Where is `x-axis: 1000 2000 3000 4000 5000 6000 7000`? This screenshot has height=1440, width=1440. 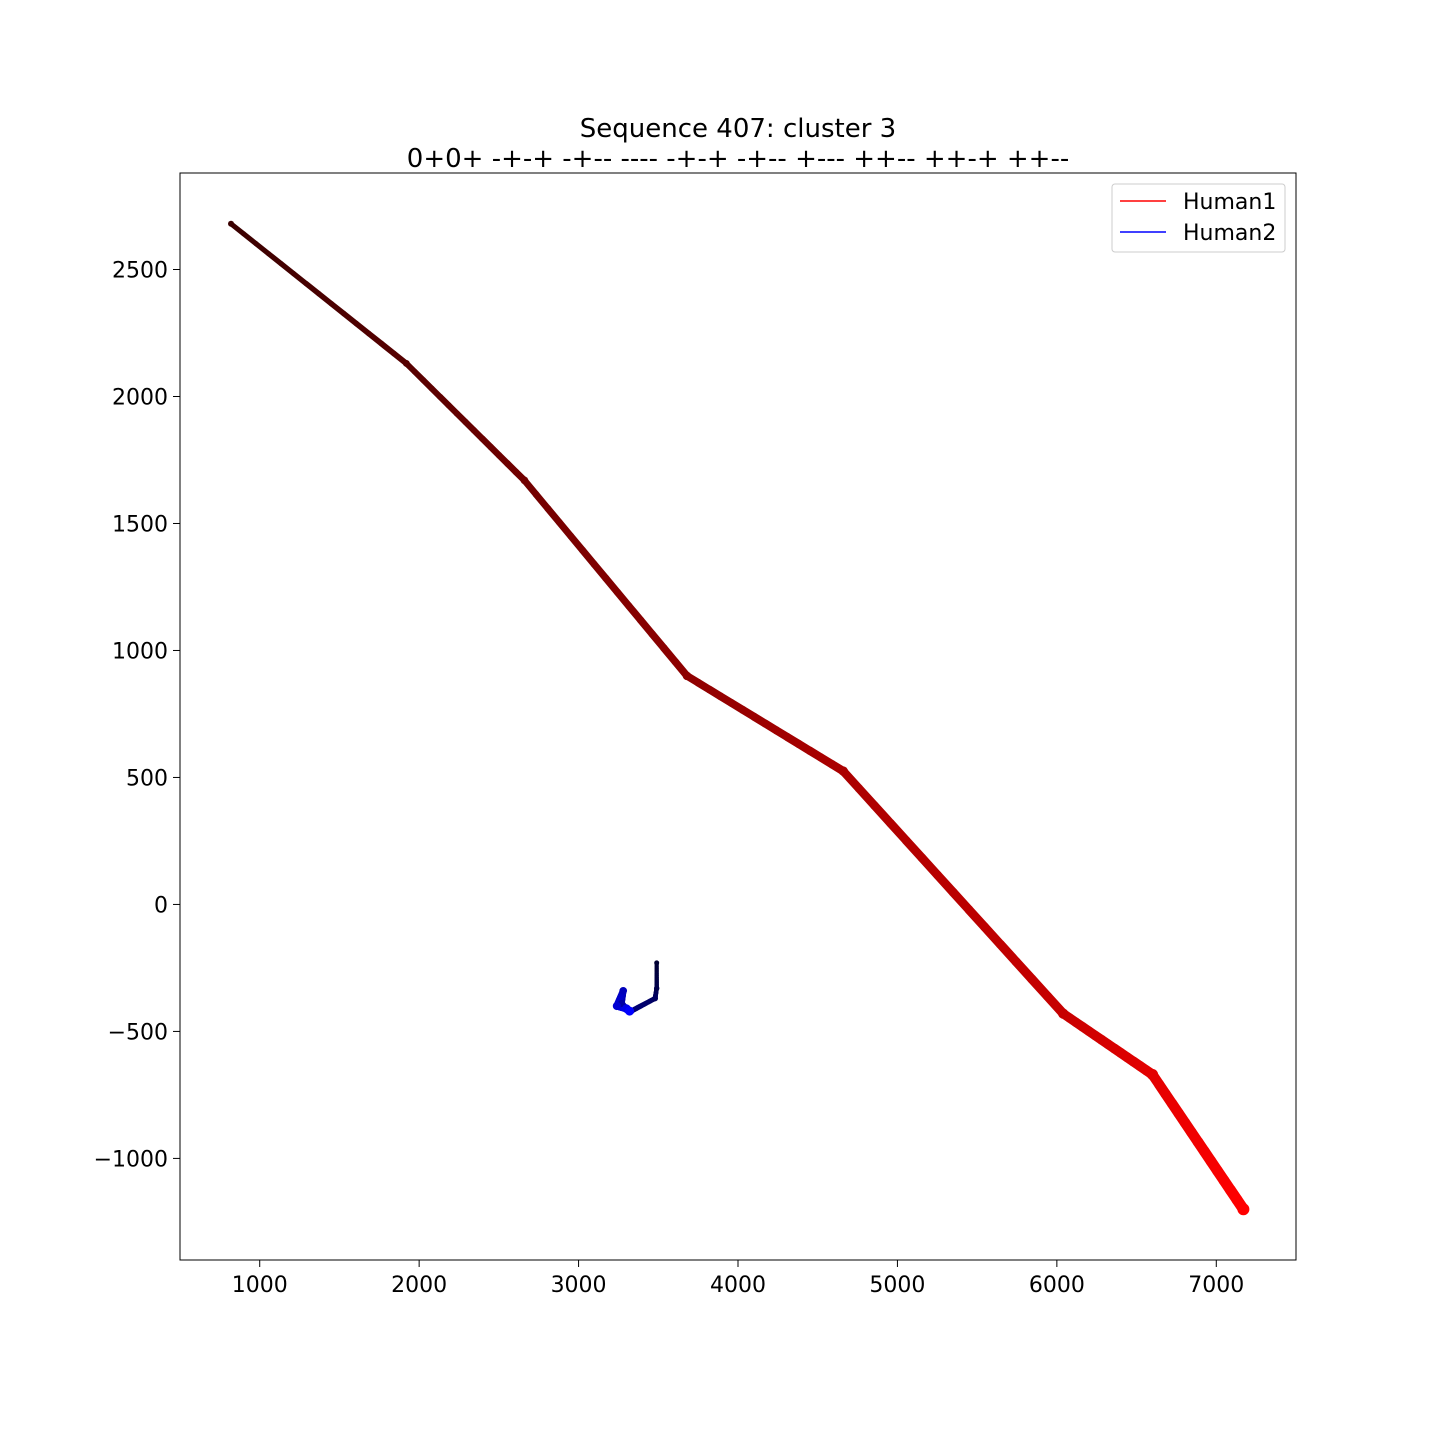 x-axis: 1000 2000 3000 4000 5000 6000 7000 is located at coordinates (738, 1279).